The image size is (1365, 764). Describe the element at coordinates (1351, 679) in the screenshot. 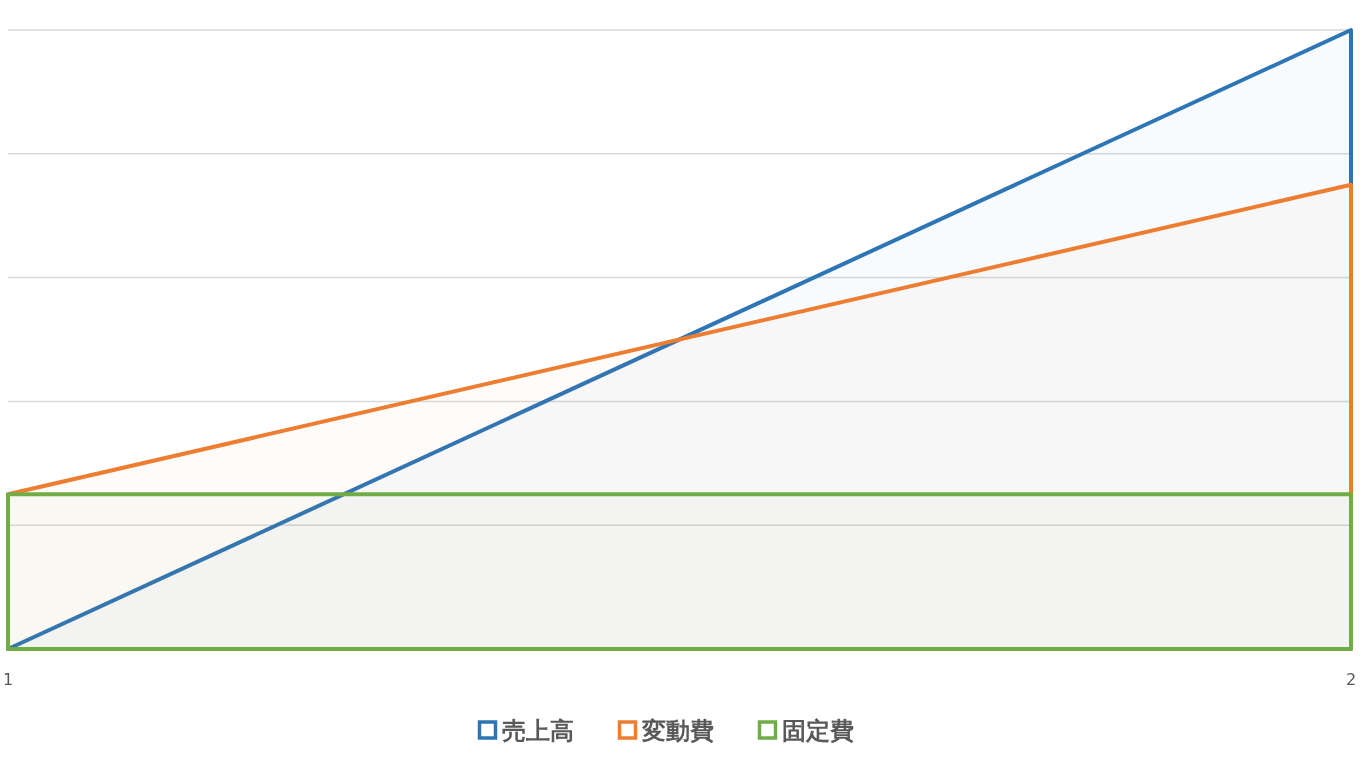

I see `x-tick-label: 2` at that location.